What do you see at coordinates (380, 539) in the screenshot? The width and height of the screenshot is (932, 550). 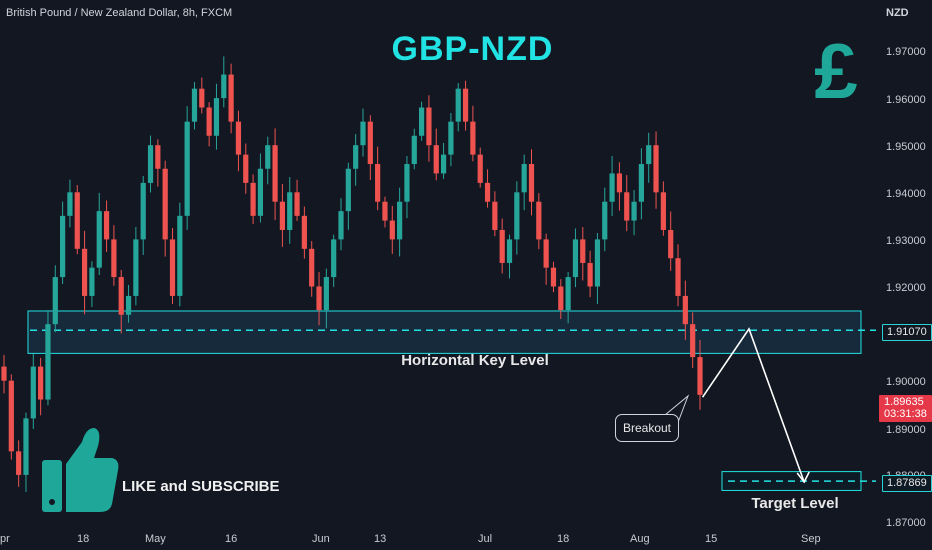 I see `x-tick: 13` at bounding box center [380, 539].